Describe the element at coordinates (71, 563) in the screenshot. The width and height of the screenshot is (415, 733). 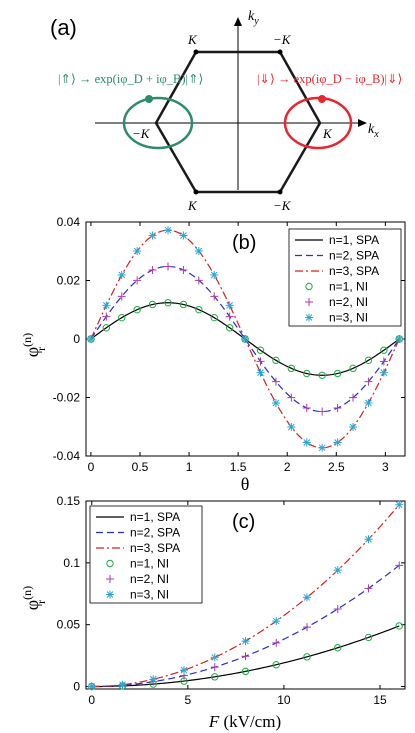
I see `y-tick-label: 0.1` at that location.